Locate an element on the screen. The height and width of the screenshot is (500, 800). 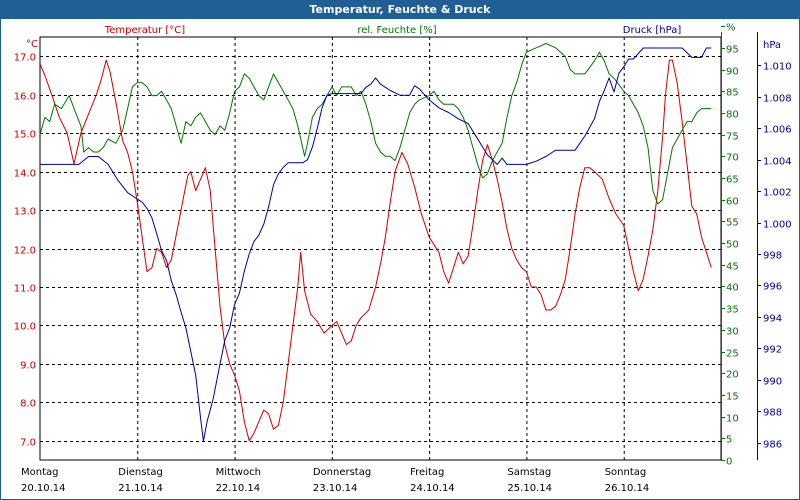
humidity-tick-label: 80 is located at coordinates (732, 115).